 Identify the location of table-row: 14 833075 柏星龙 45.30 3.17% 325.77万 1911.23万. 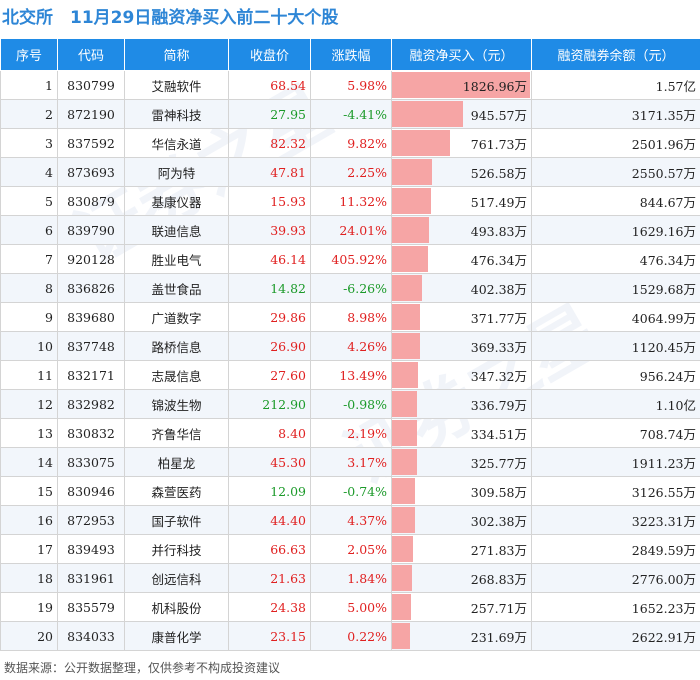
(350, 462).